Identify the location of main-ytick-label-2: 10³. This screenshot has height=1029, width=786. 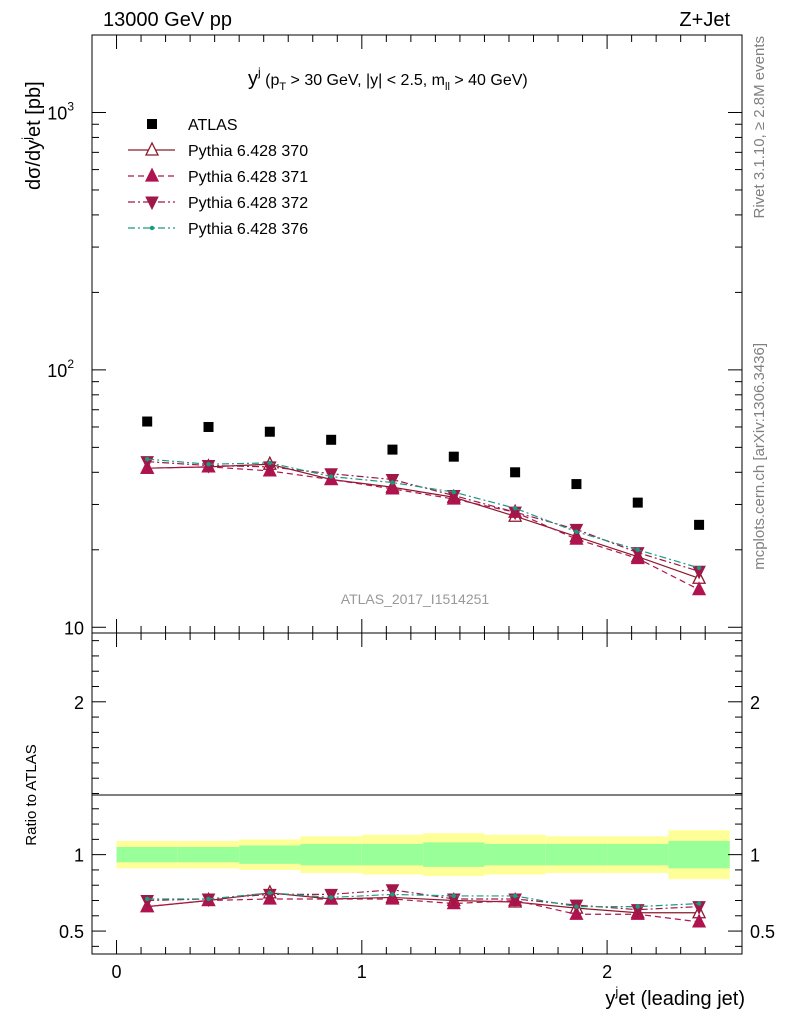
(60, 111).